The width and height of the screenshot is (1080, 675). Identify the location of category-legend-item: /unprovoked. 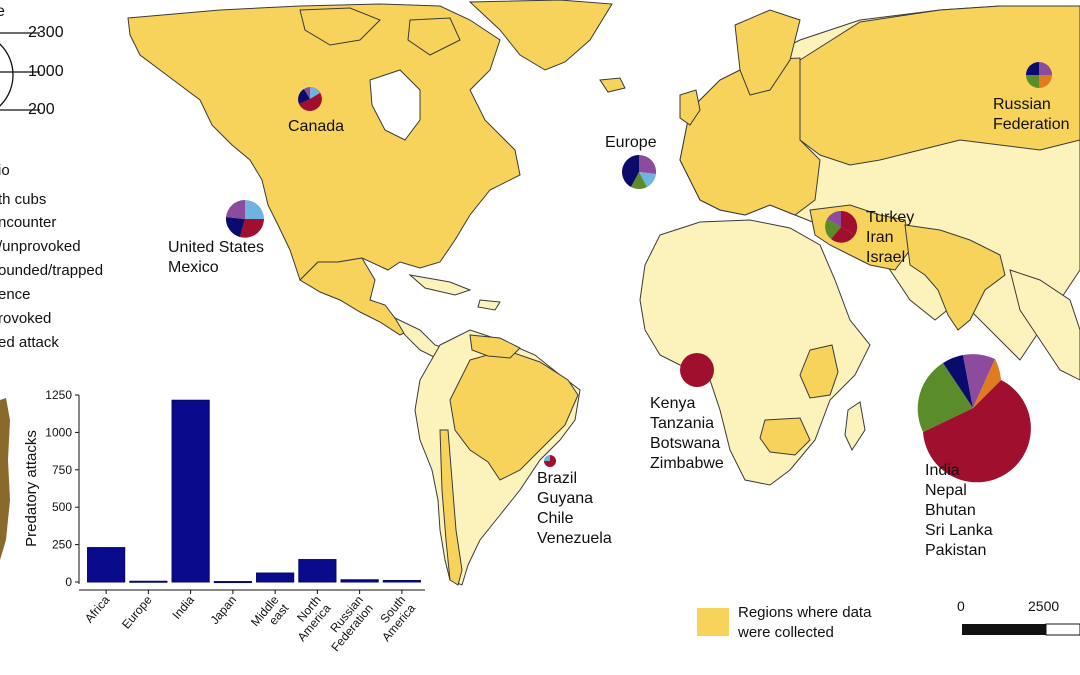
(40, 246).